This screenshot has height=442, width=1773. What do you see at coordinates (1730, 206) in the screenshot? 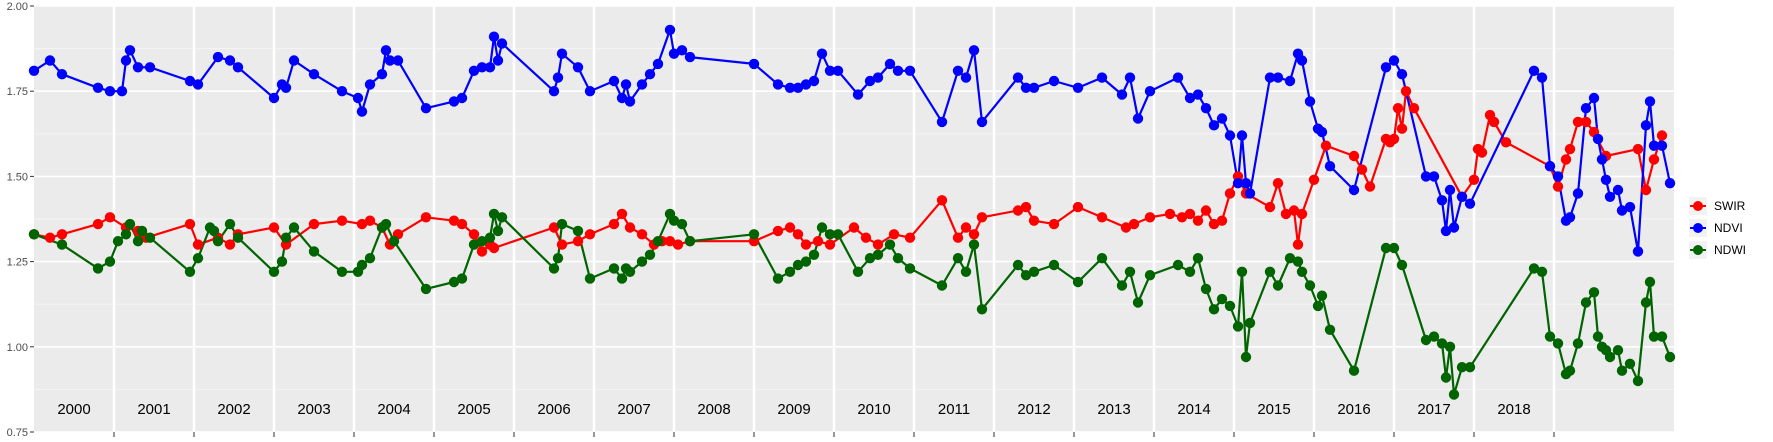
I see `legend-label-swir: SWIR` at bounding box center [1730, 206].